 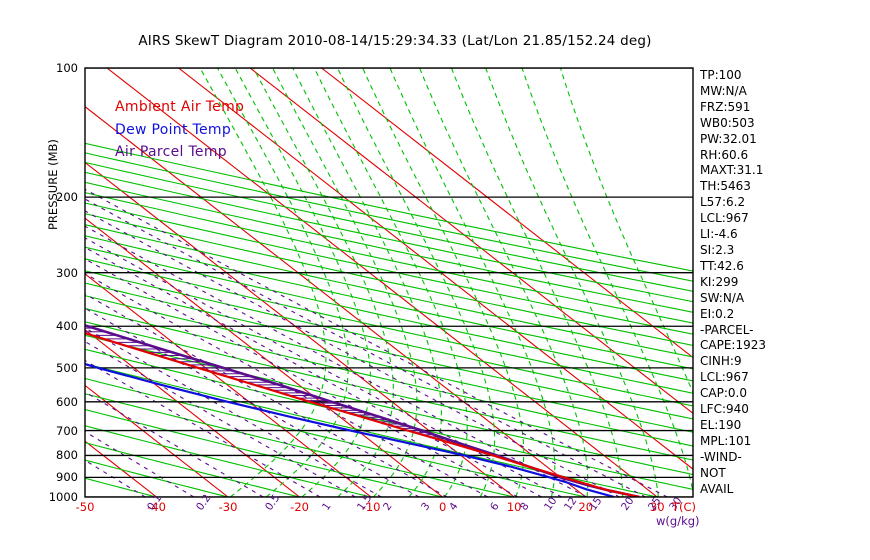 What do you see at coordinates (67, 272) in the screenshot?
I see `pressure-tick: 300` at bounding box center [67, 272].